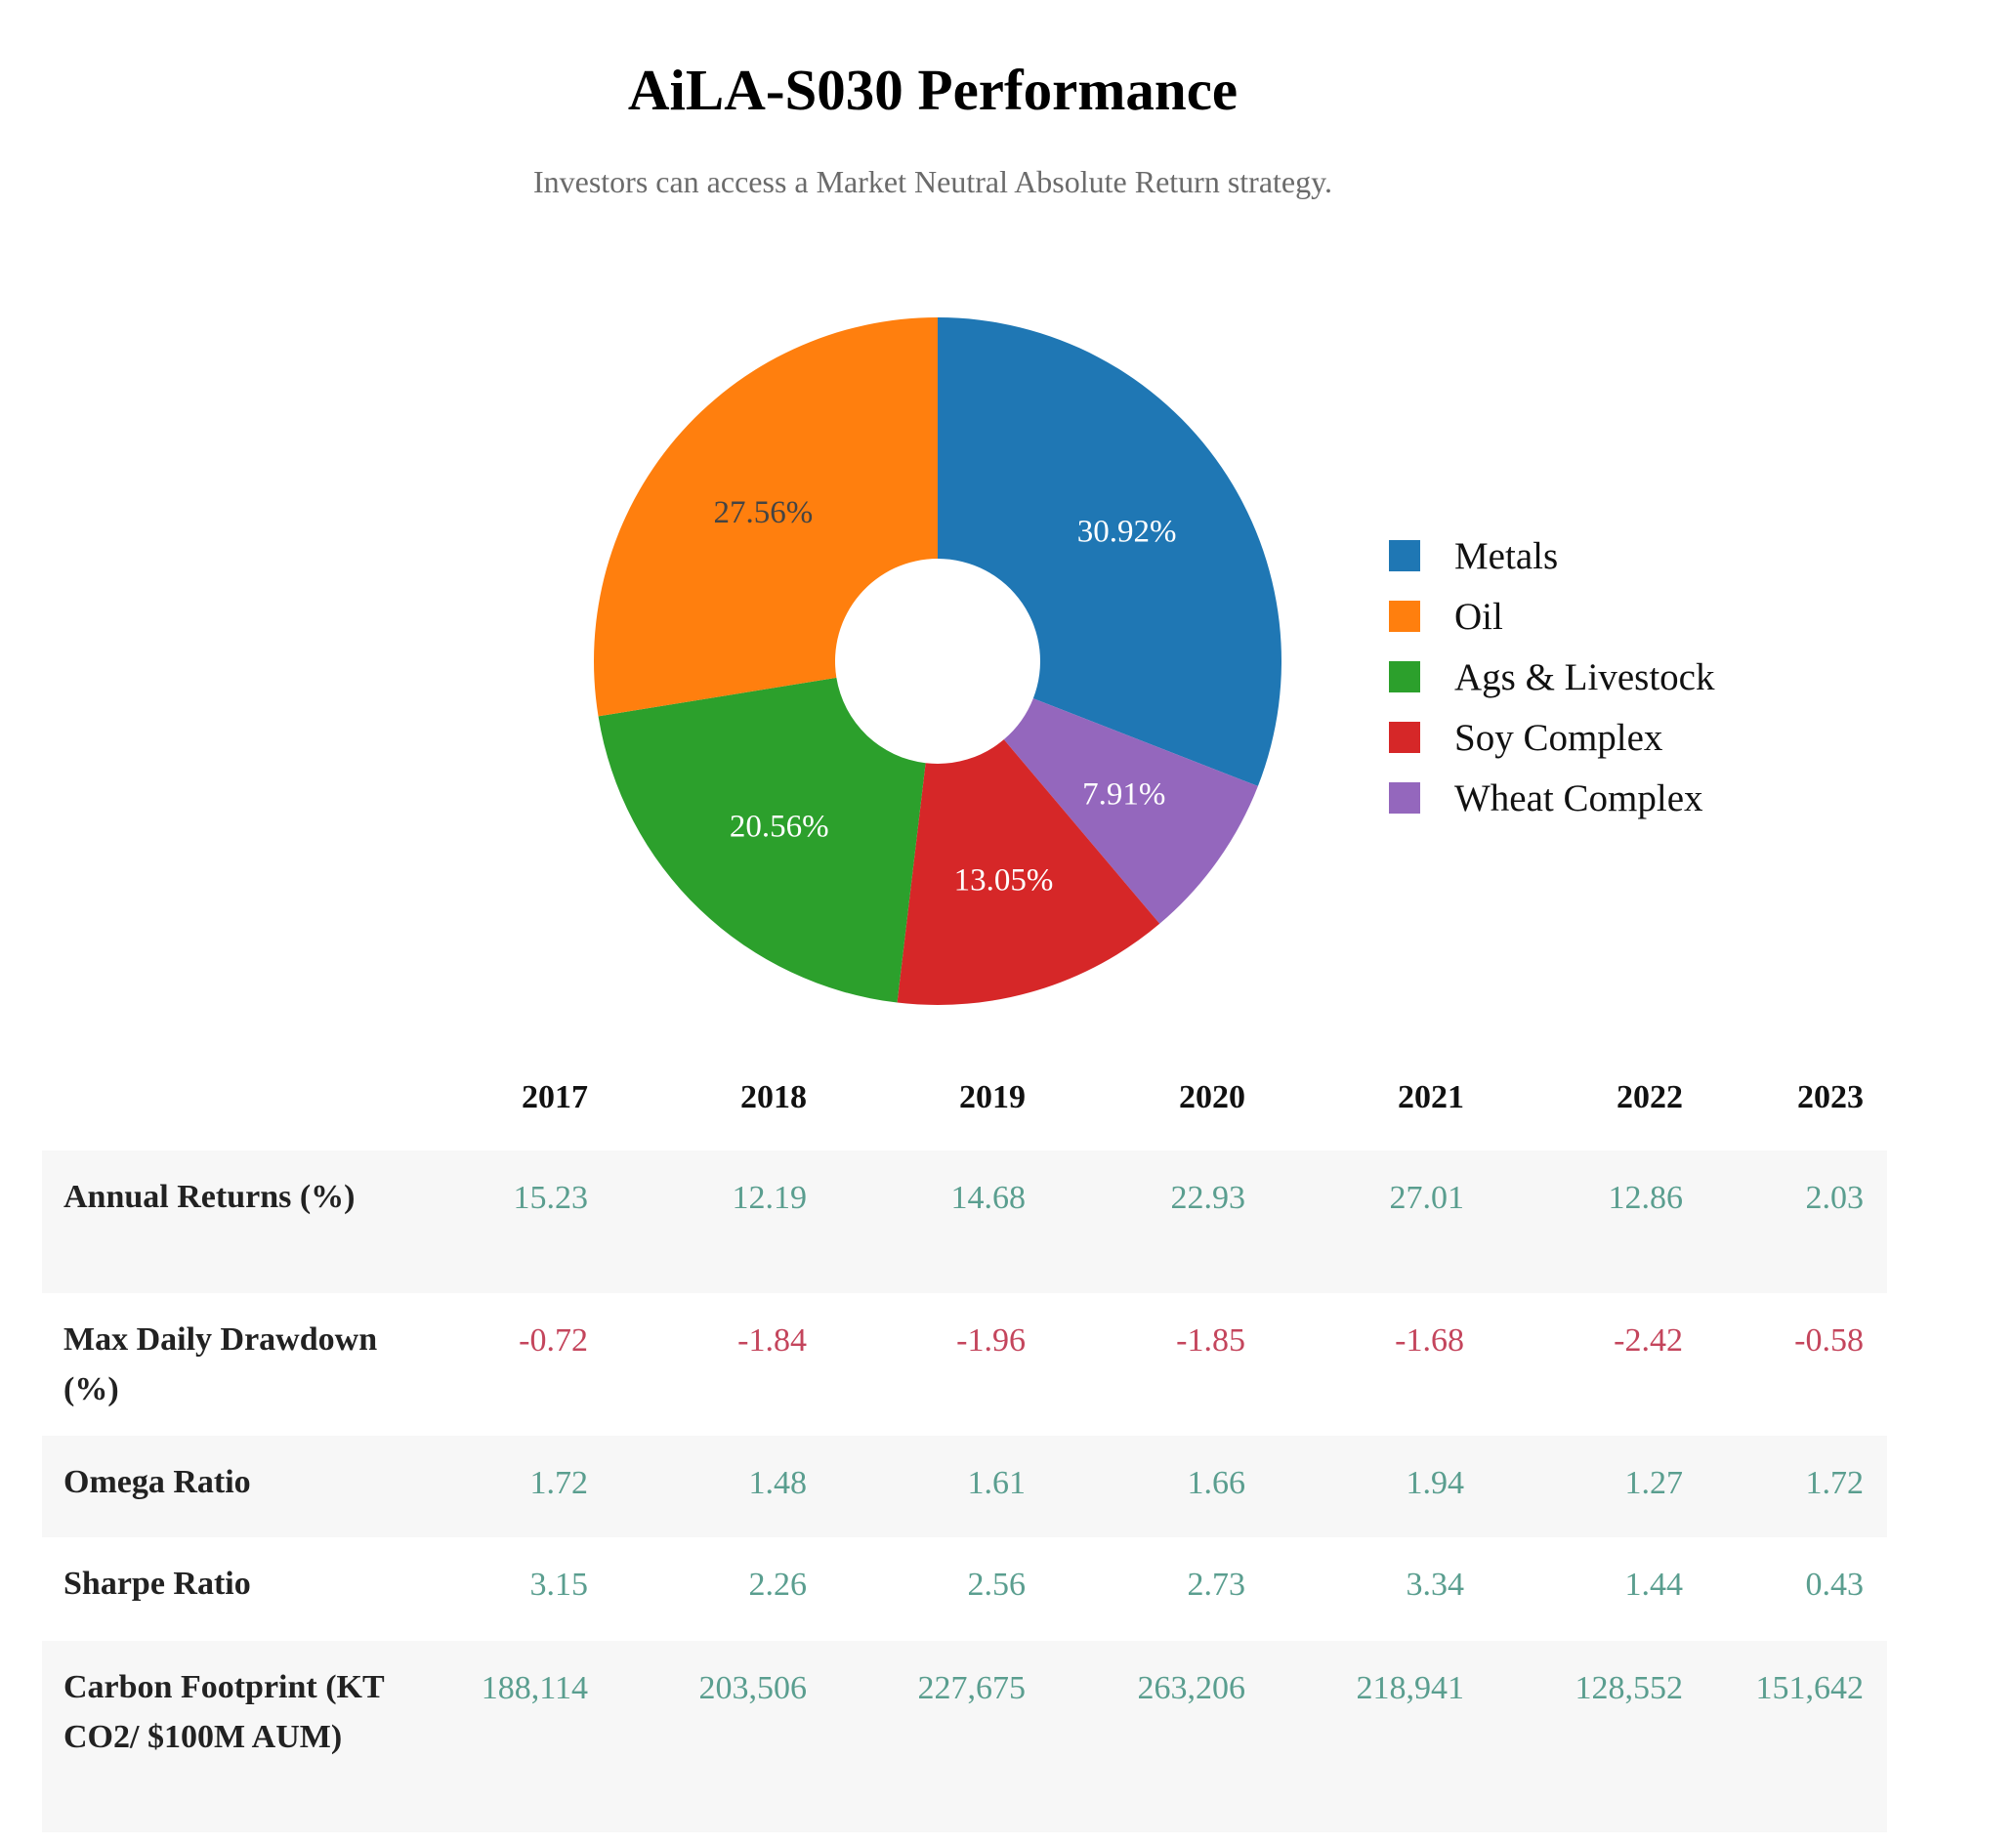  What do you see at coordinates (939, 1222) in the screenshot?
I see `table-cell: 14.68` at bounding box center [939, 1222].